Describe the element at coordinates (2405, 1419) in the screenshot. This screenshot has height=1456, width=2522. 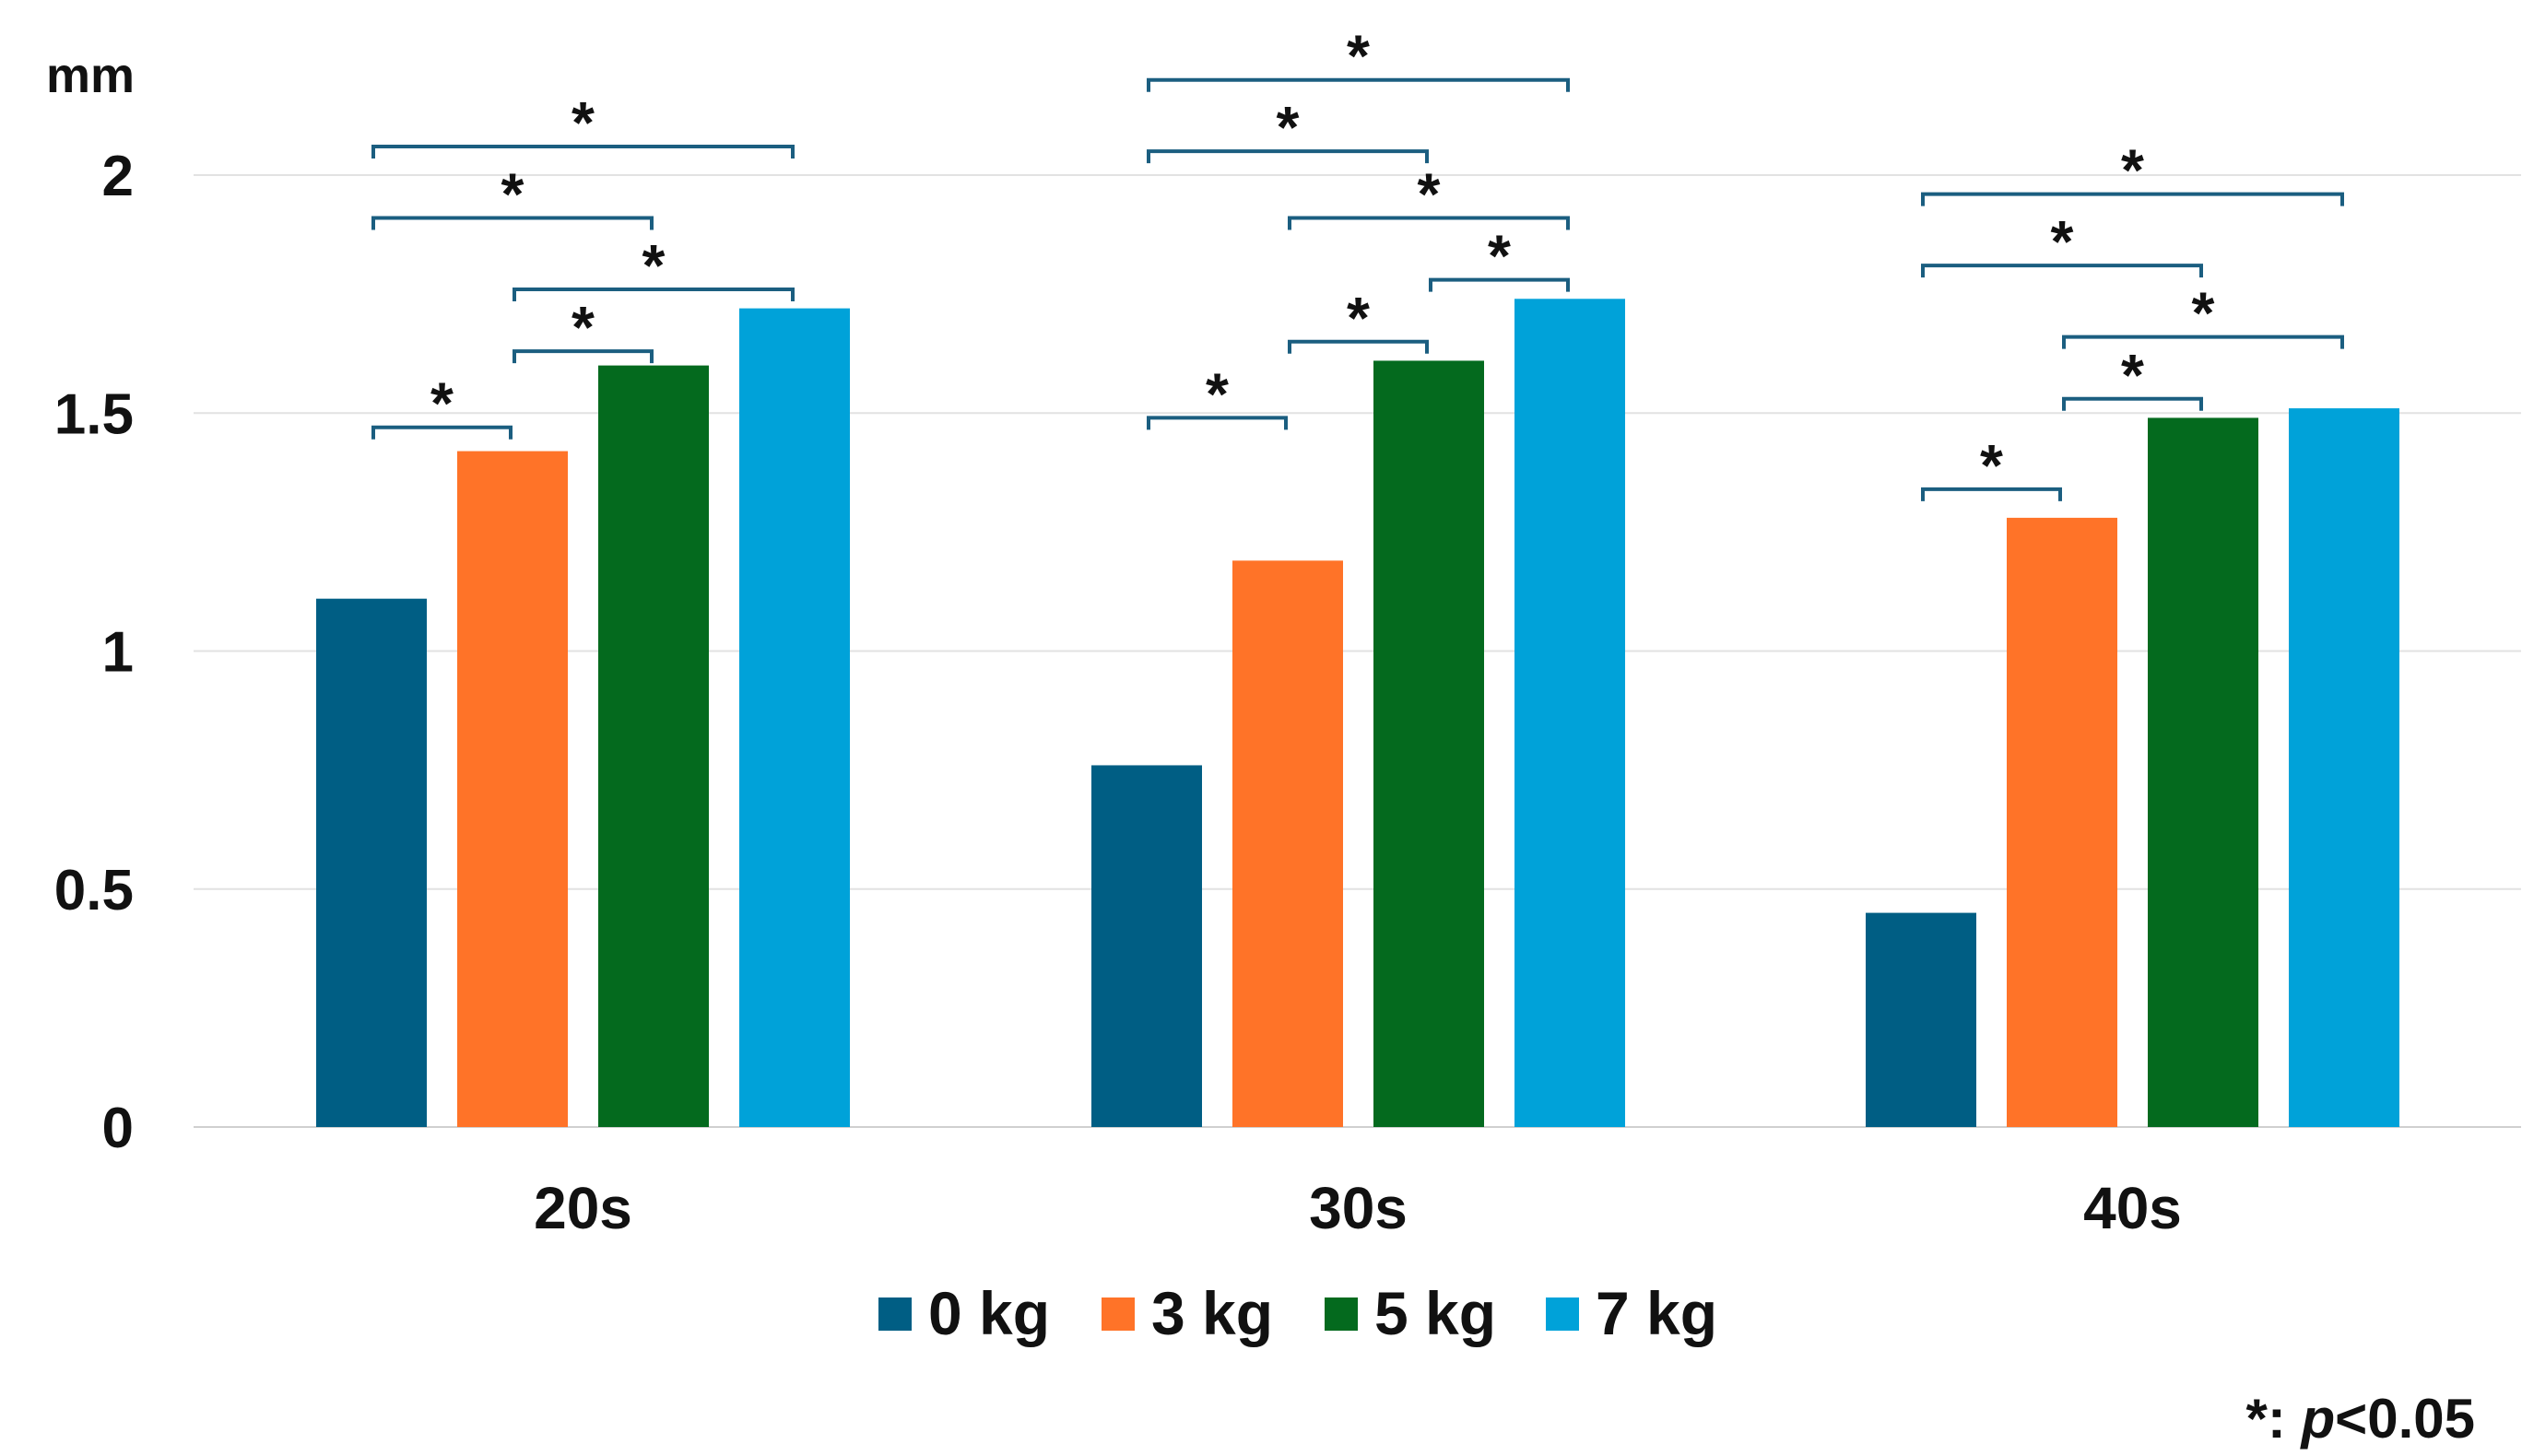
I see `footnote-threshold: <0.05` at that location.